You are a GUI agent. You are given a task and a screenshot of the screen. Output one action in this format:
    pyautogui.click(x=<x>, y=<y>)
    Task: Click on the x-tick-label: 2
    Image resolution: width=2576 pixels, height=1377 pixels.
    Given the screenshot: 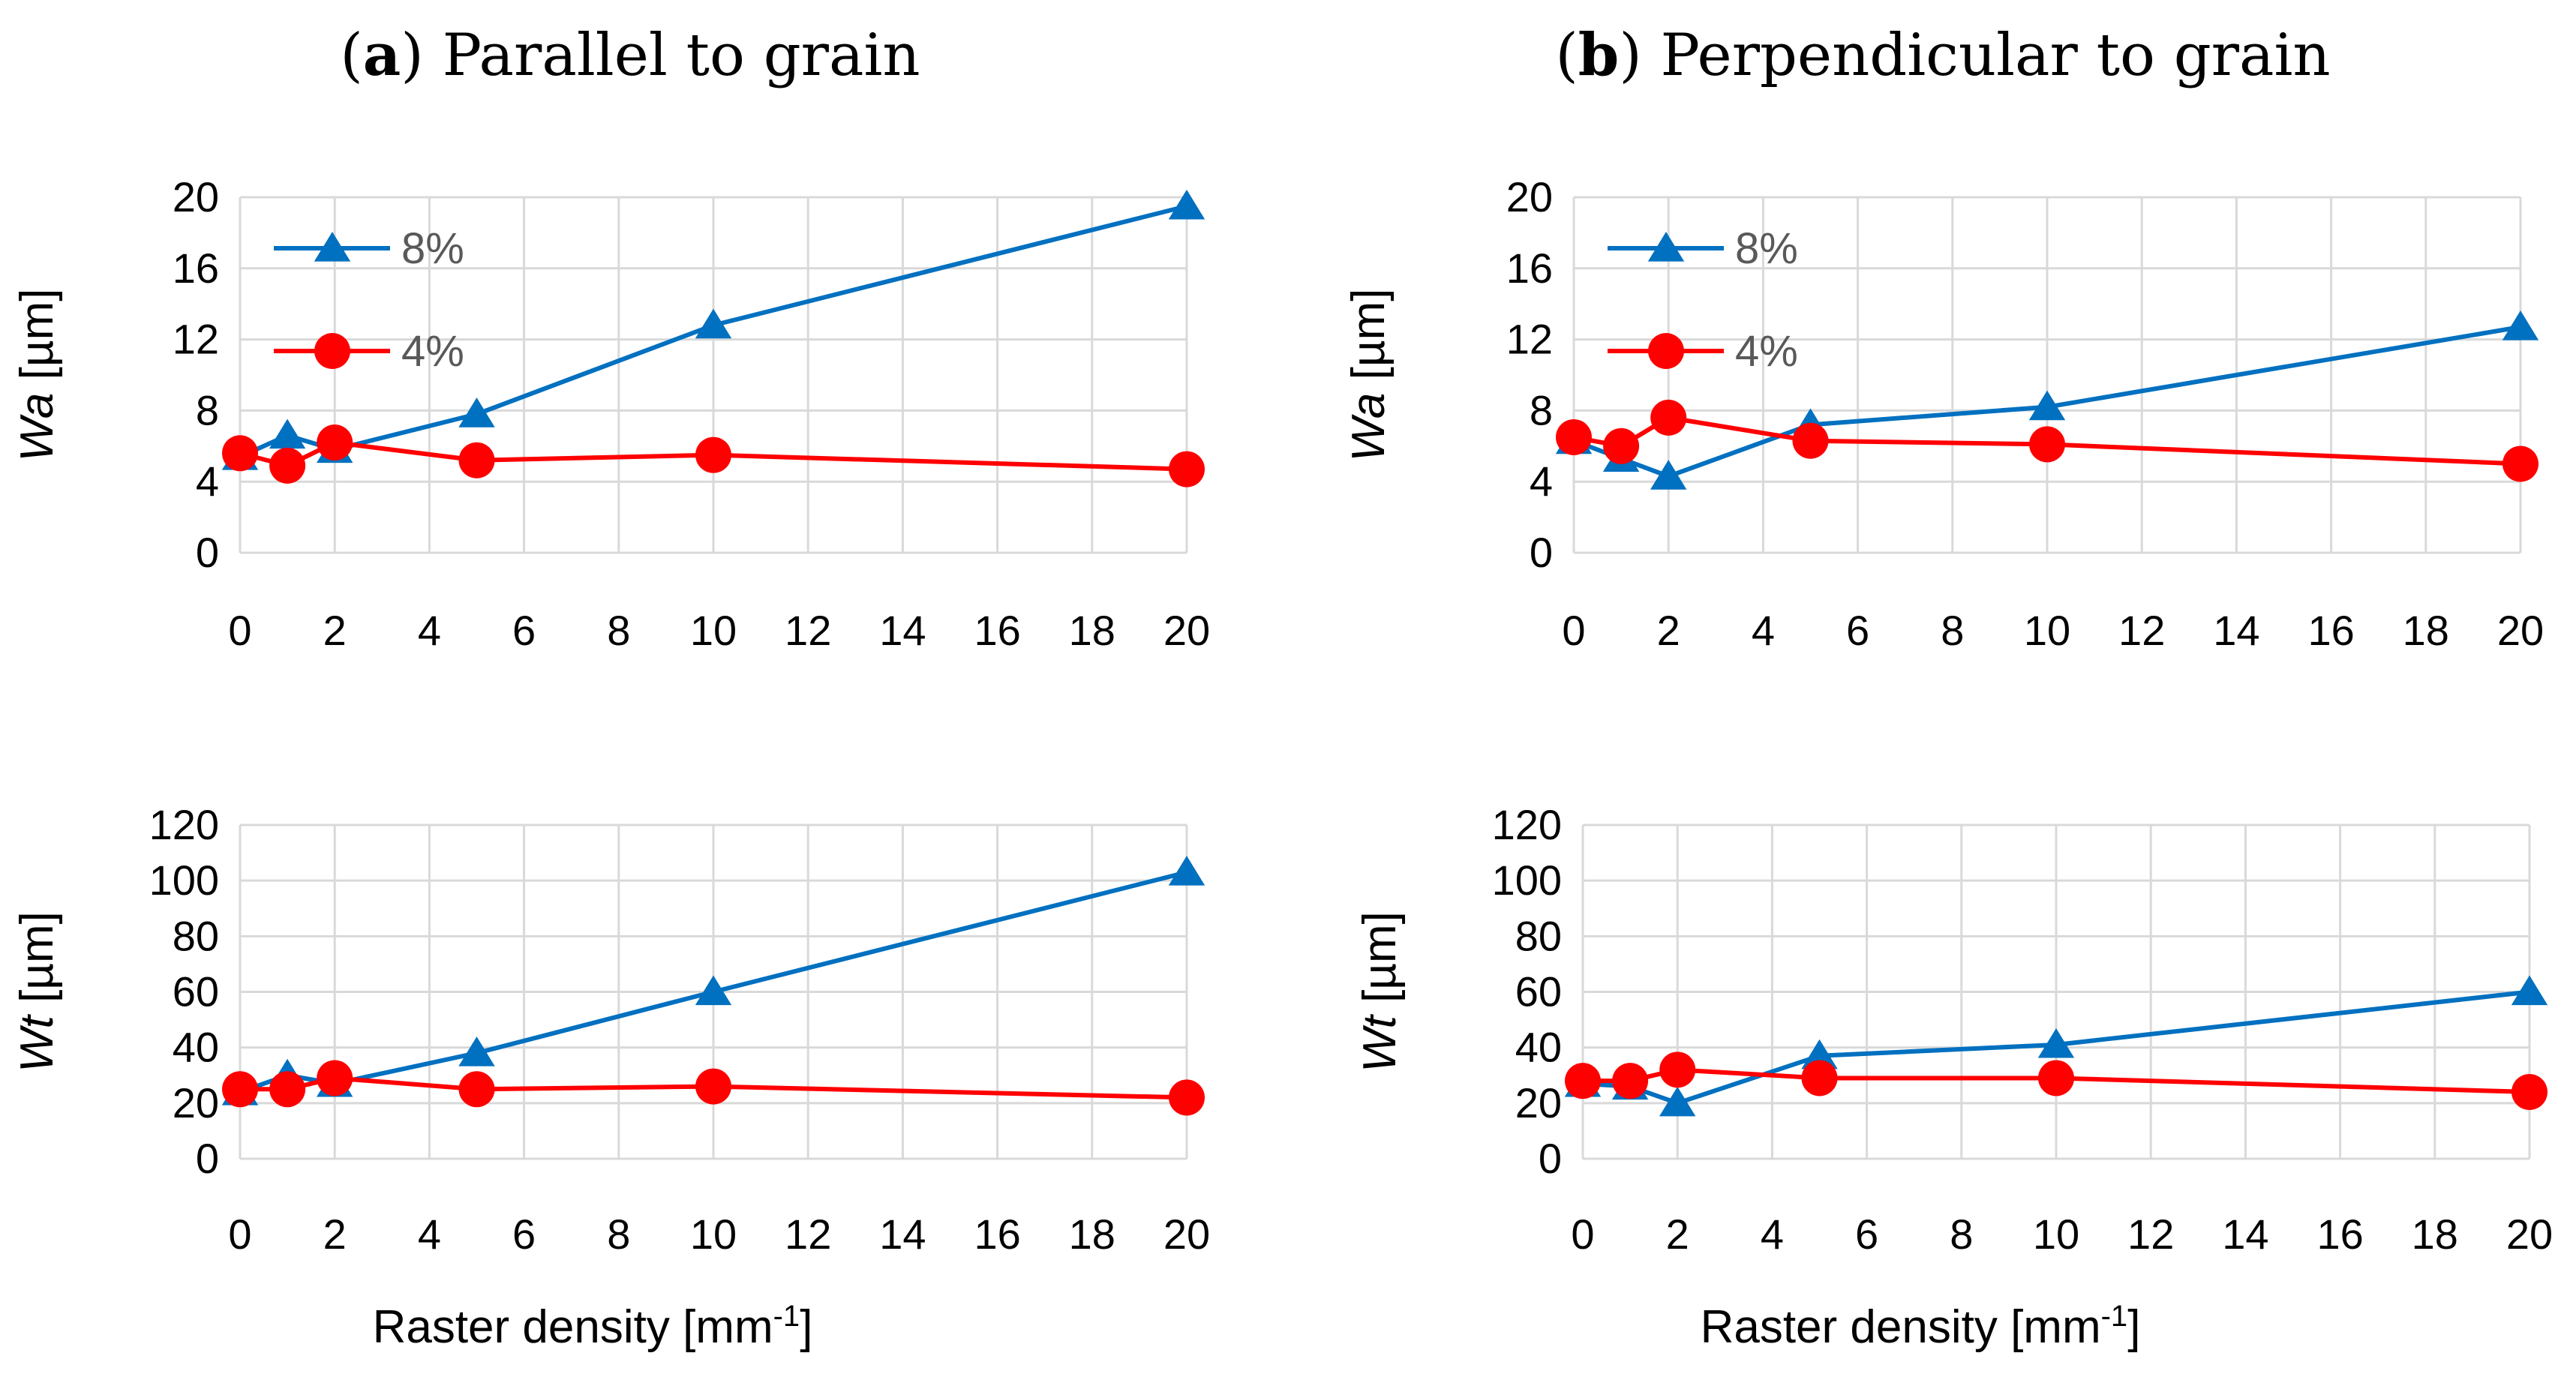 What is the action you would take?
    pyautogui.click(x=1668, y=630)
    